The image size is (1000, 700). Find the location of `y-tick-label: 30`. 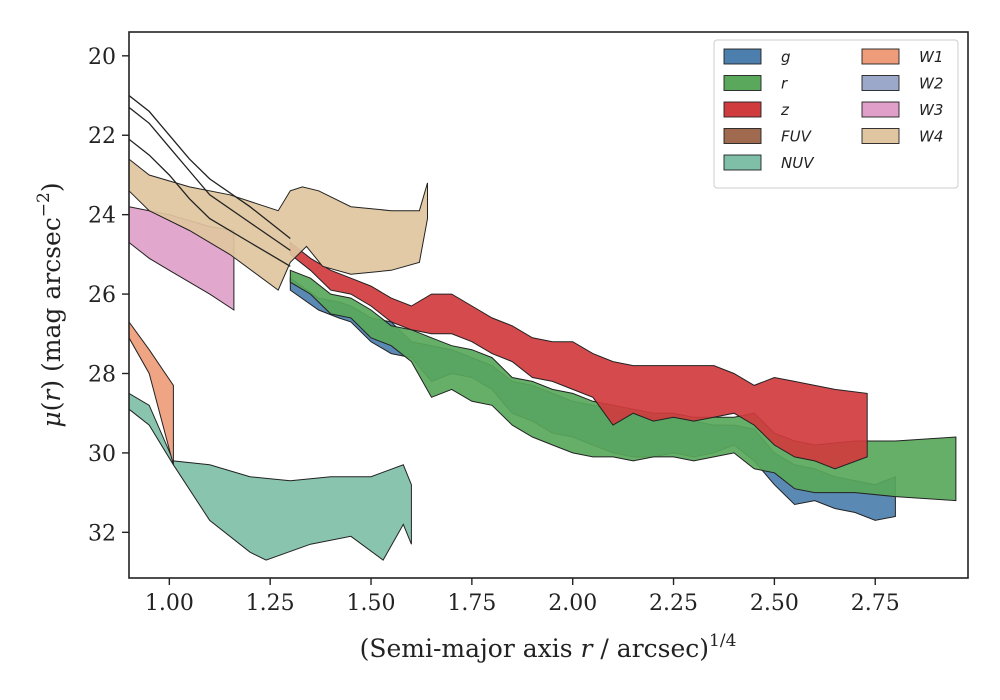

y-tick-label: 30 is located at coordinates (102, 454).